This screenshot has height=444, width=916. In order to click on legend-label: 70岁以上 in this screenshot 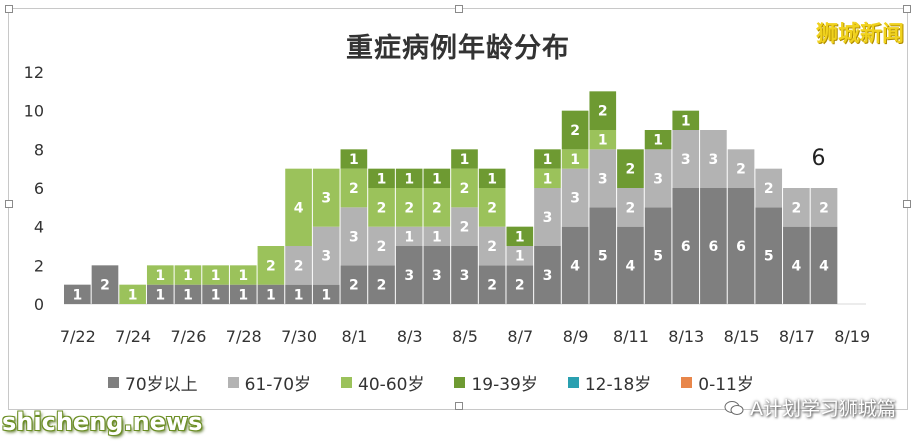, I will do `click(161, 384)`.